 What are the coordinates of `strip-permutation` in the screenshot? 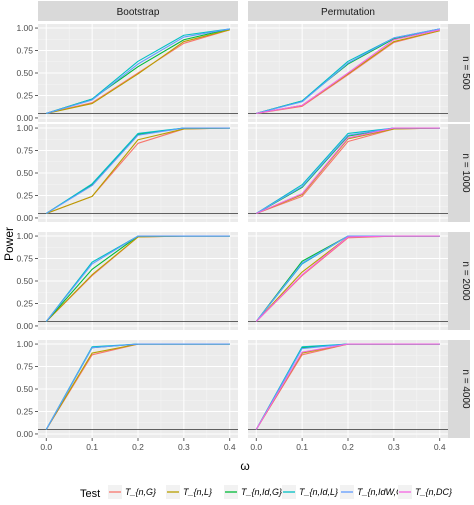 It's located at (348, 11).